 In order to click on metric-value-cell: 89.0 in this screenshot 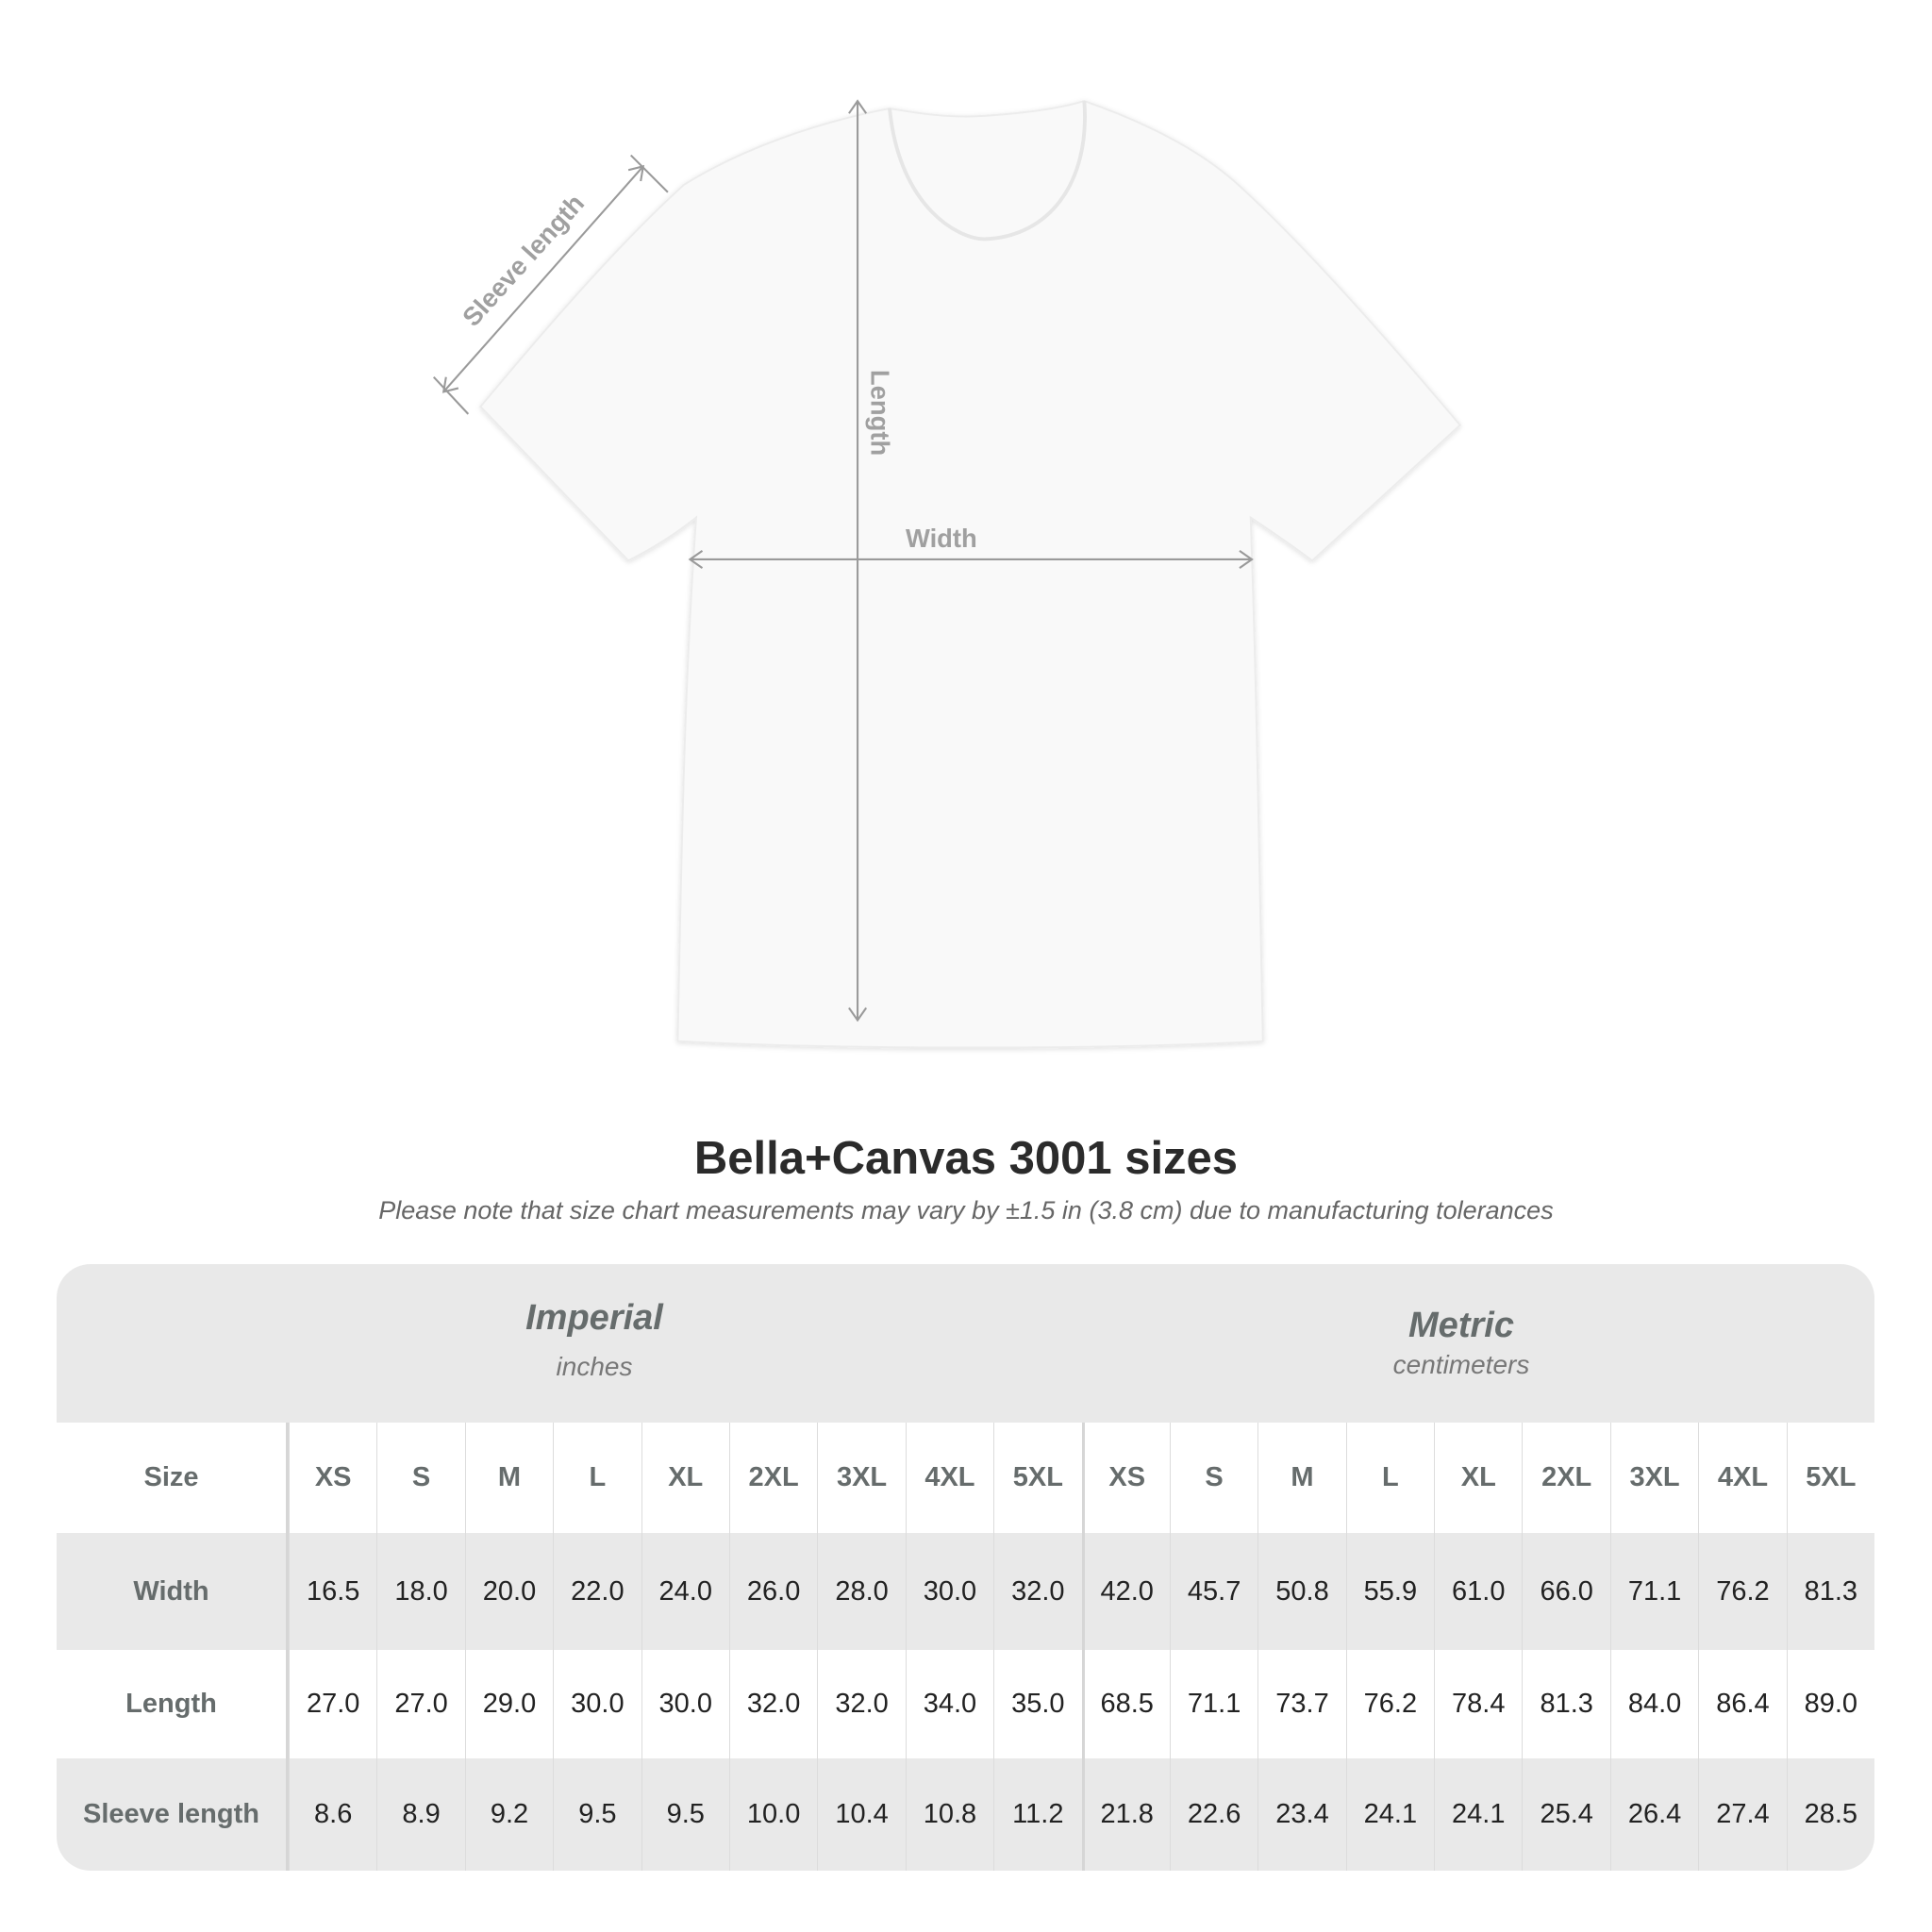, I will do `click(1830, 1704)`.